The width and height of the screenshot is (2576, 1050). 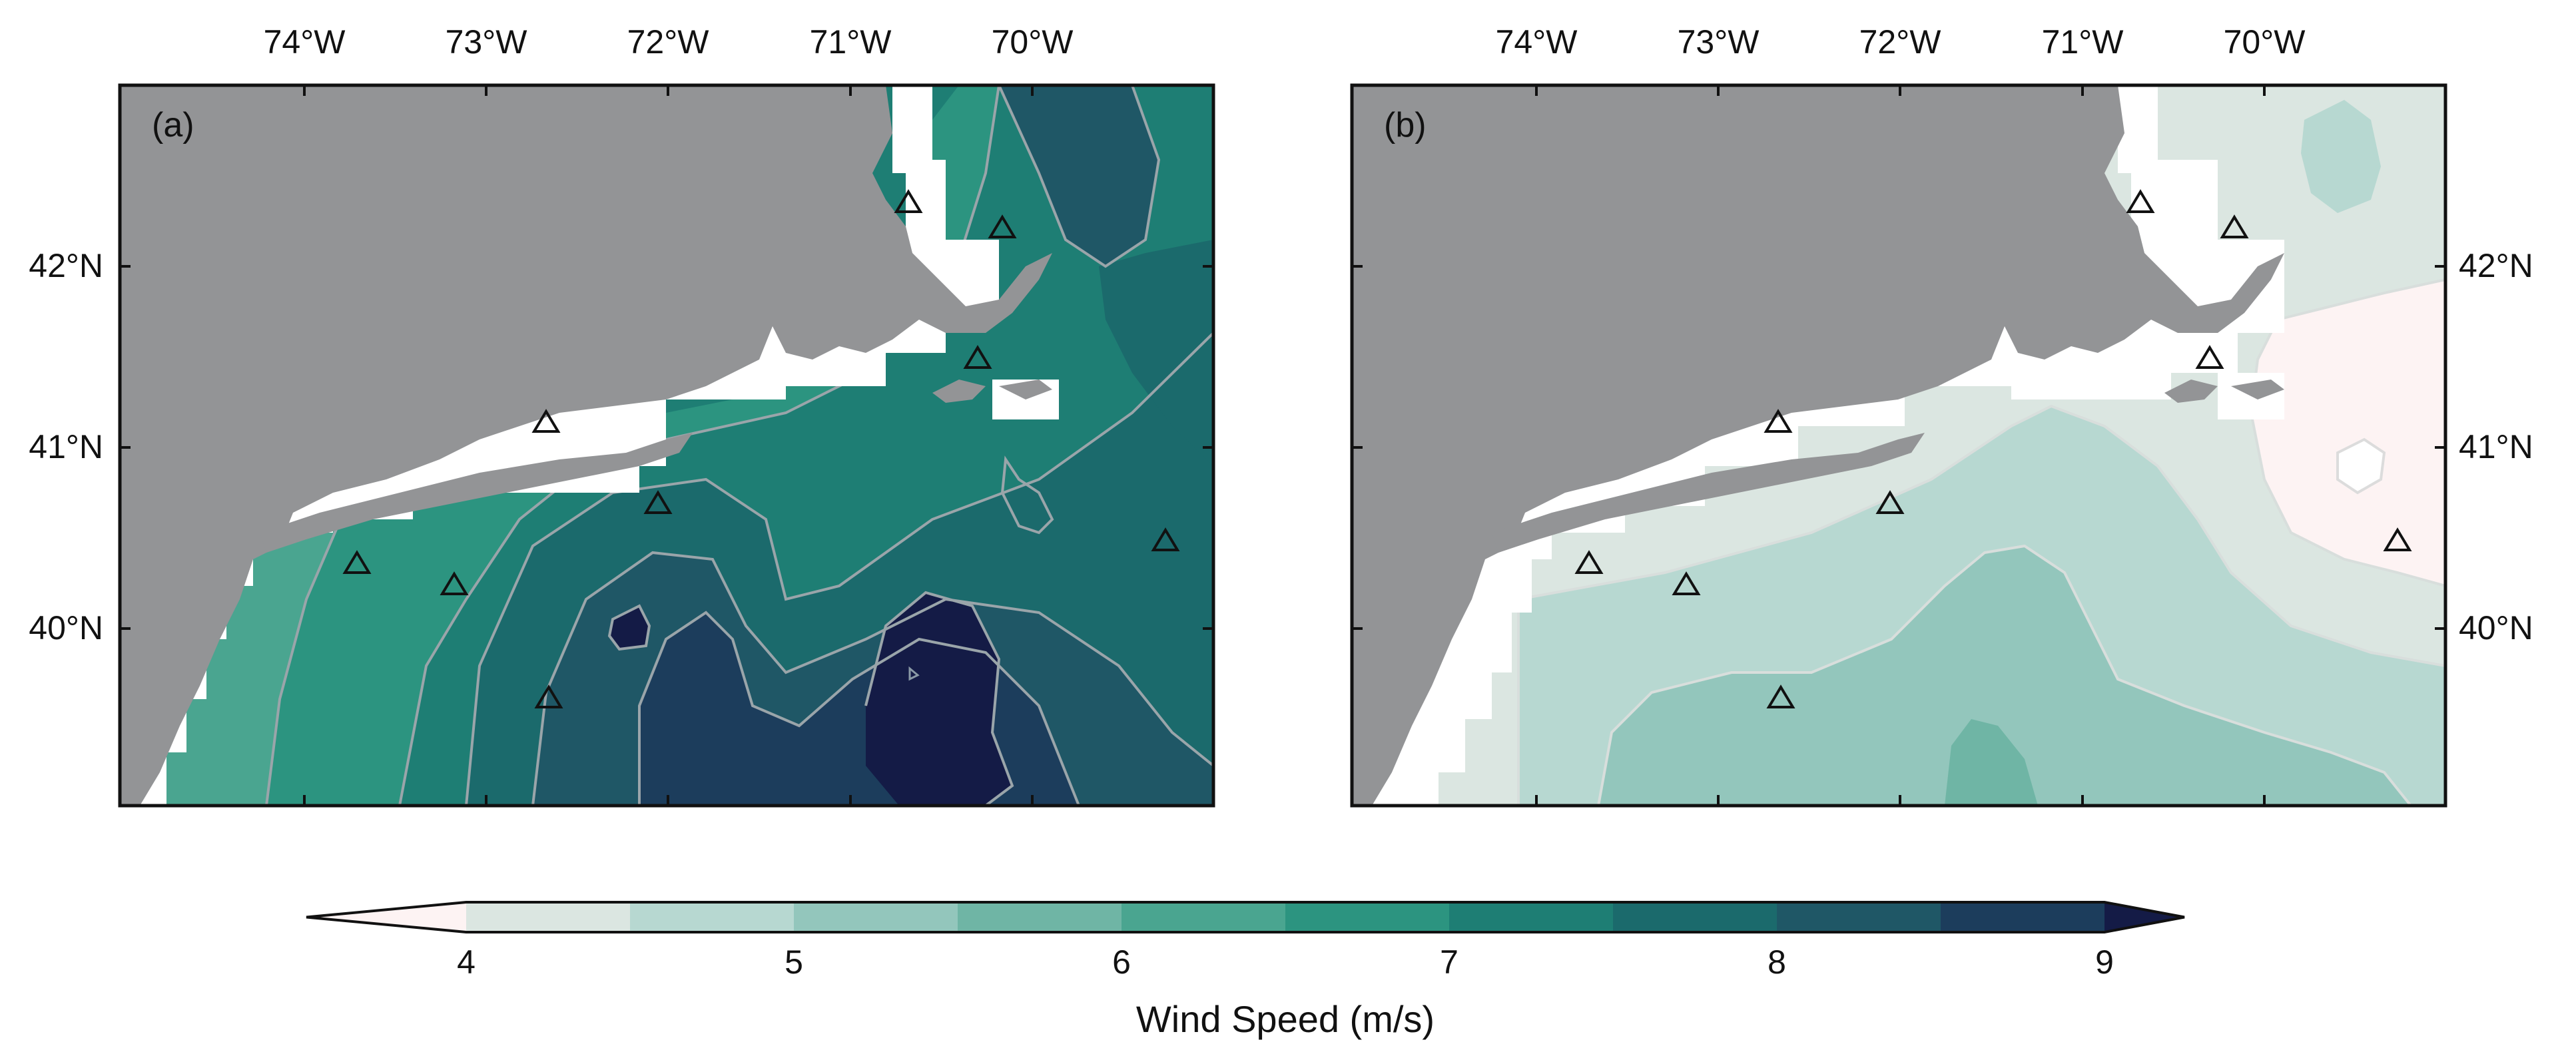 I want to click on colorbar-tick-label: 8, so click(x=1777, y=962).